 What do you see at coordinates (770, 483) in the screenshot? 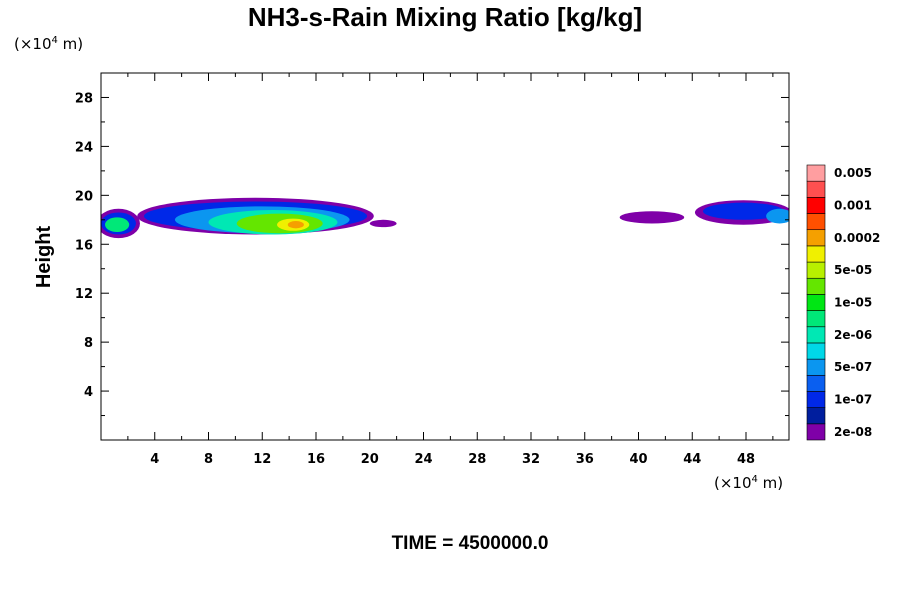
I see `x-unit-suffix: m)` at bounding box center [770, 483].